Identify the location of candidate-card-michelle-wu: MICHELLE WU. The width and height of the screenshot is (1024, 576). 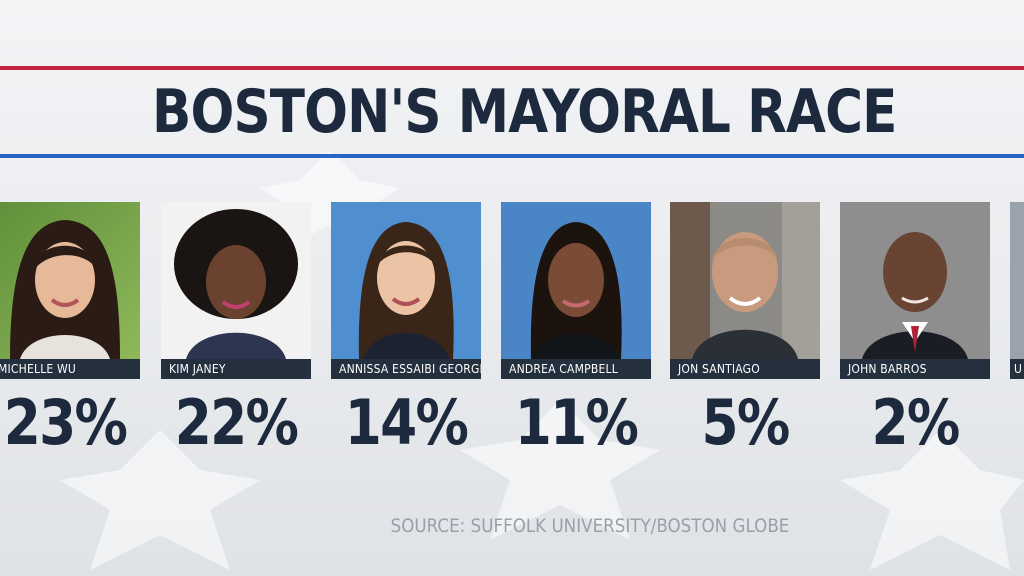
(70, 290).